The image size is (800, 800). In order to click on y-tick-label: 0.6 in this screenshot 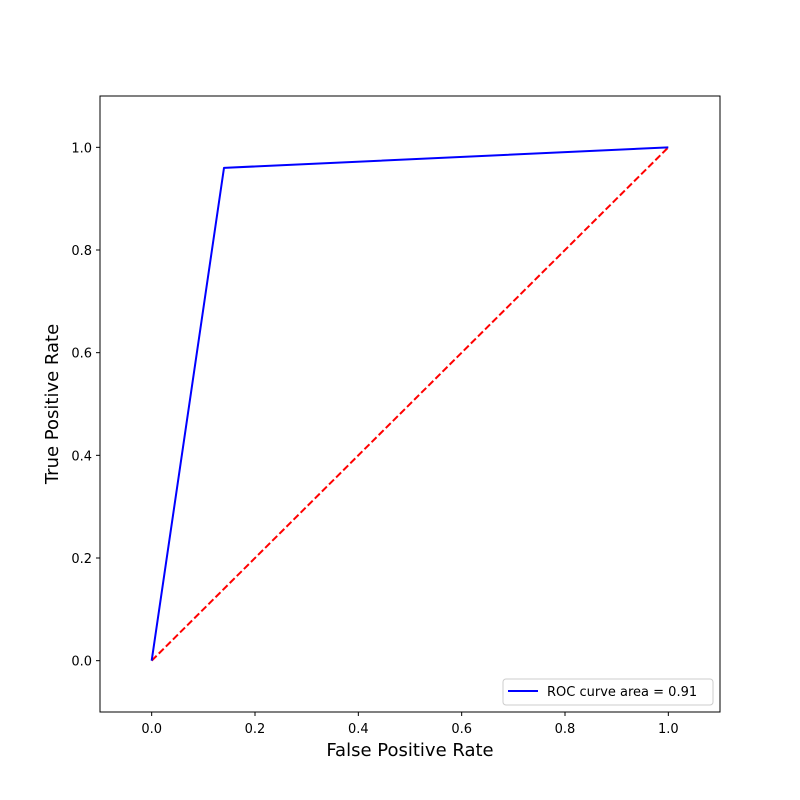, I will do `click(81, 354)`.